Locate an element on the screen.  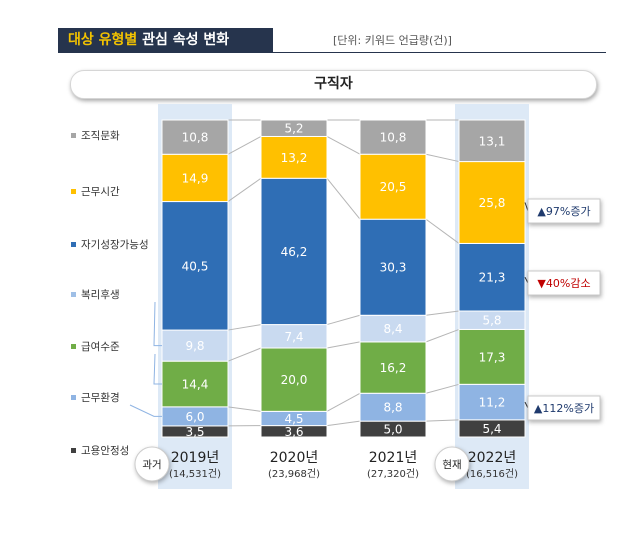
data-label: 14,4 is located at coordinates (195, 385).